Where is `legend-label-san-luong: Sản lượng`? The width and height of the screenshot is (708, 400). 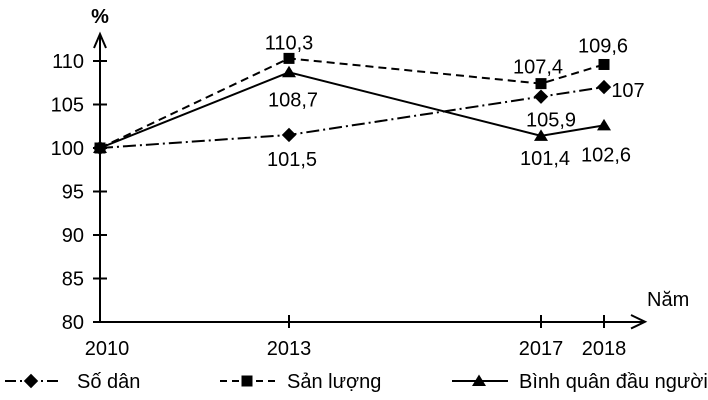
legend-label-san-luong: Sản lượng is located at coordinates (334, 382).